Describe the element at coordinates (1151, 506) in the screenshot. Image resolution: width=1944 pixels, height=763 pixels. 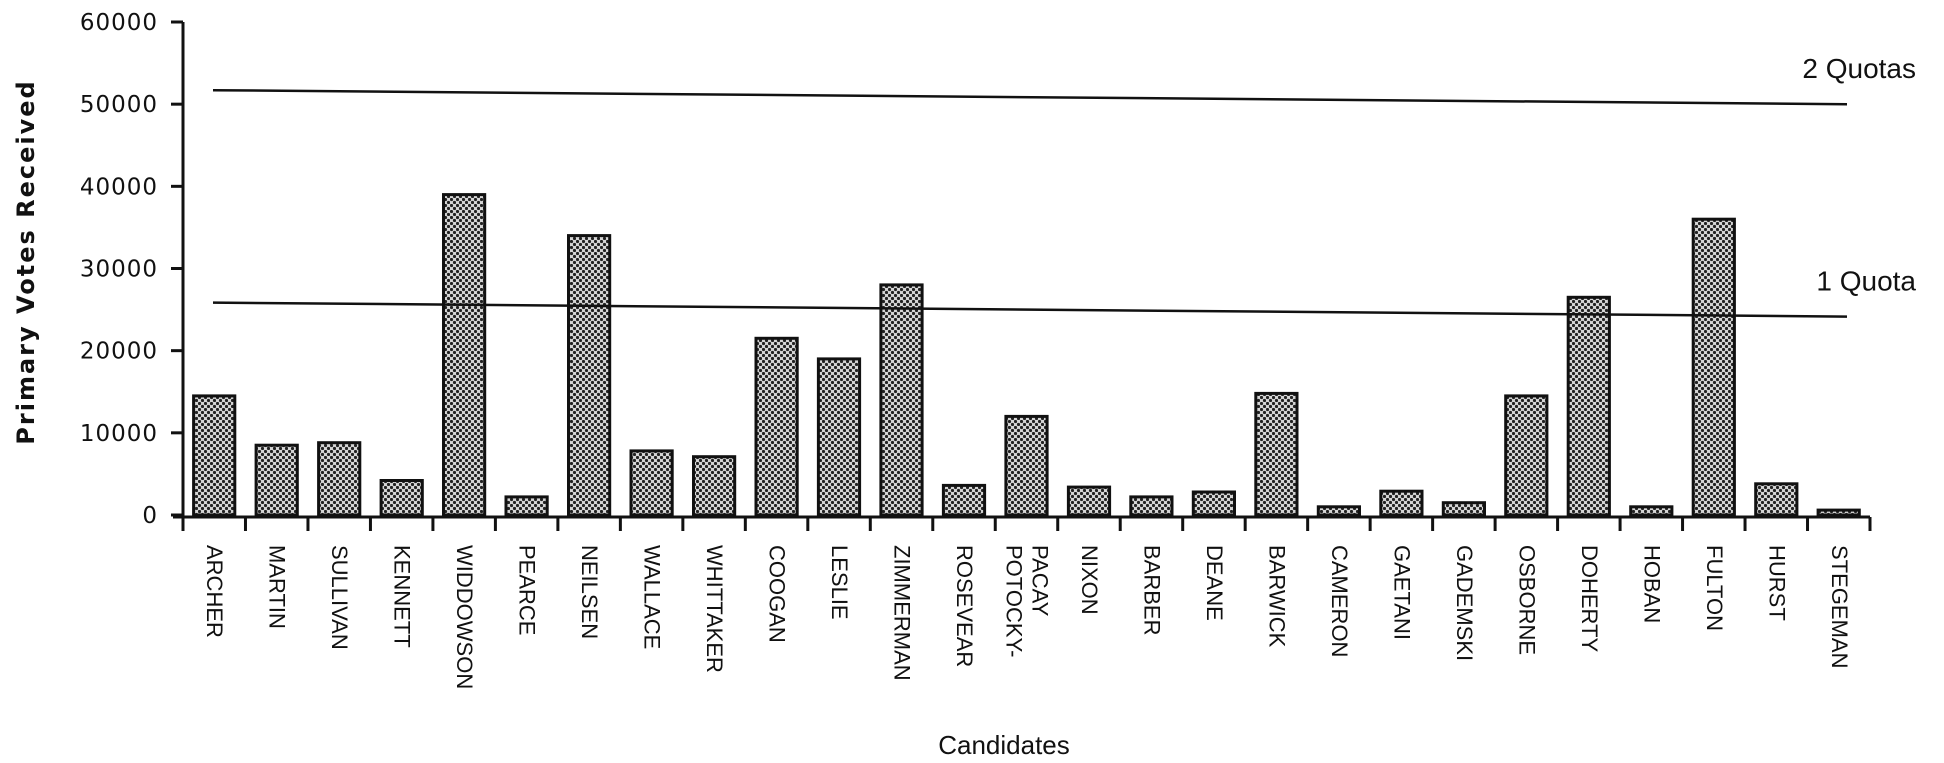
I see `bar-barber` at that location.